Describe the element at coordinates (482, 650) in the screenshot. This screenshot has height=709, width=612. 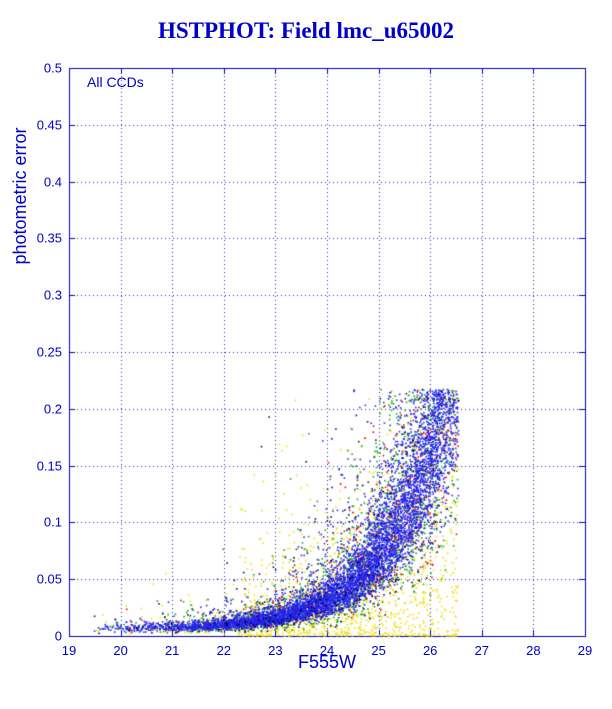
I see `x-tick-label: 27` at that location.